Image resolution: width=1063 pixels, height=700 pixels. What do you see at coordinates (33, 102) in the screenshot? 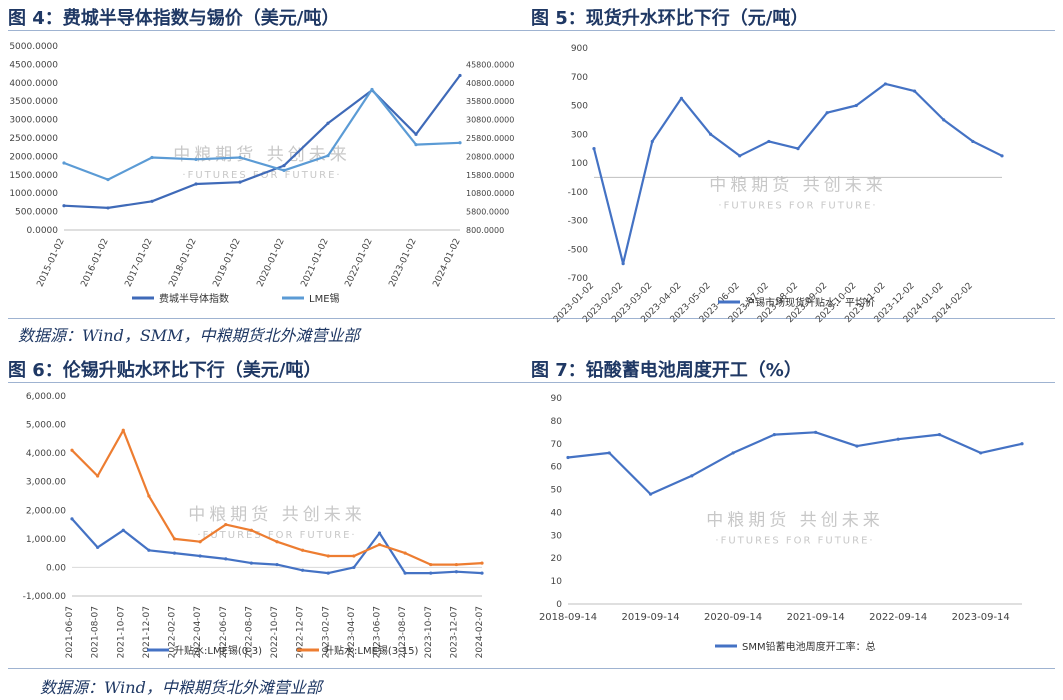
I see `y-tick-label: 3500.0000` at bounding box center [33, 102].